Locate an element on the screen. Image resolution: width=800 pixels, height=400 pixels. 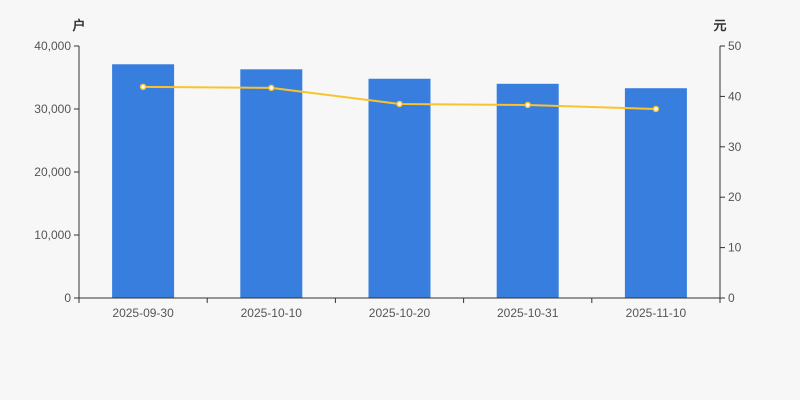
right-axis-tick-label: 20 is located at coordinates (735, 197).